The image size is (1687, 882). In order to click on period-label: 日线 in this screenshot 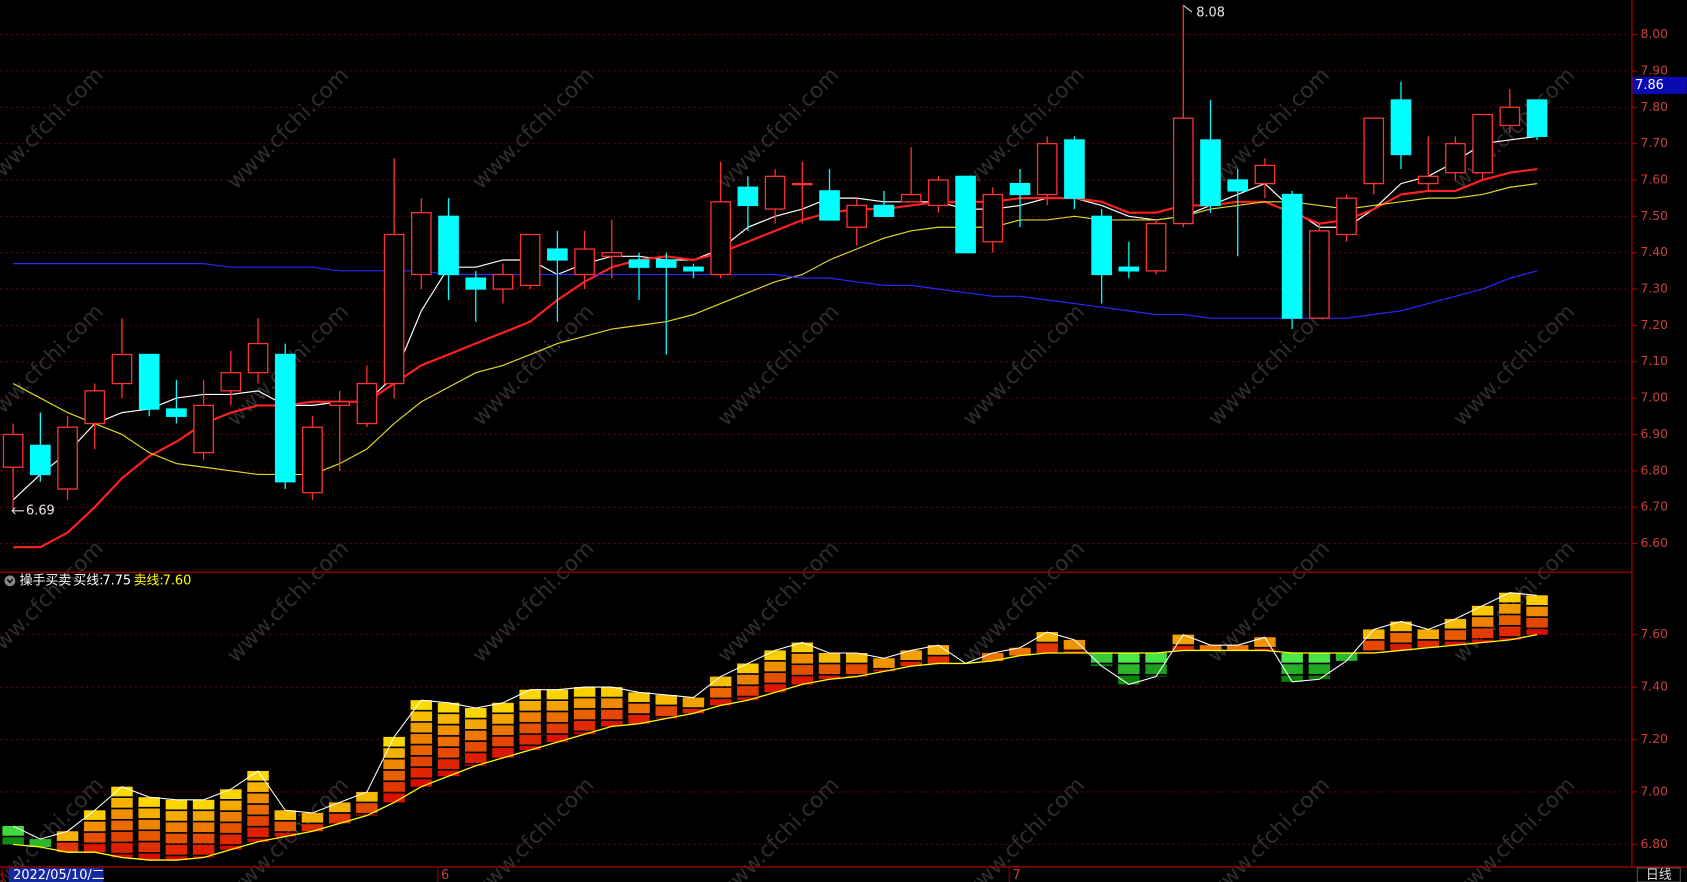, I will do `click(1659, 875)`.